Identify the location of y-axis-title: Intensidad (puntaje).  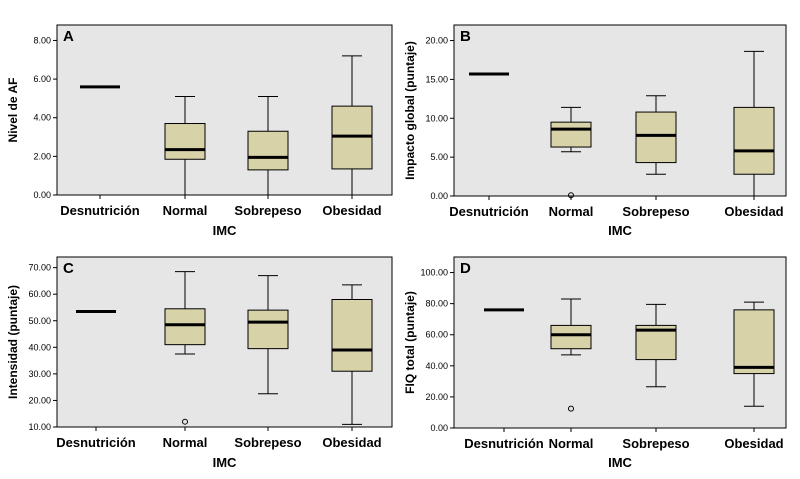
(13, 342).